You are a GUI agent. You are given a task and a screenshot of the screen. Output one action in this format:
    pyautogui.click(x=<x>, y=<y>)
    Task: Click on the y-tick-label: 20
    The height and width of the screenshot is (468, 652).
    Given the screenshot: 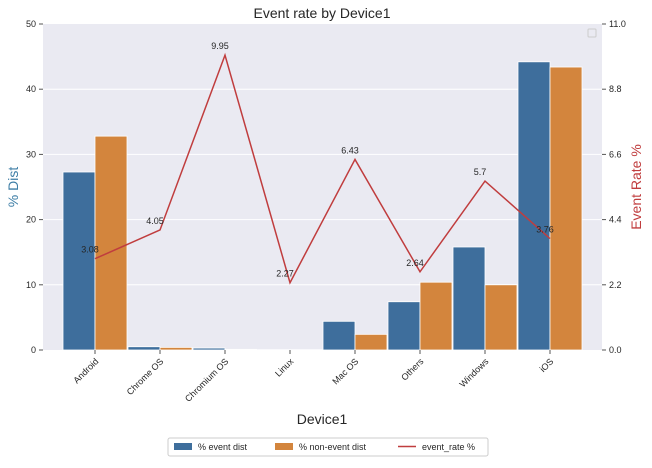 What is the action you would take?
    pyautogui.click(x=31, y=220)
    